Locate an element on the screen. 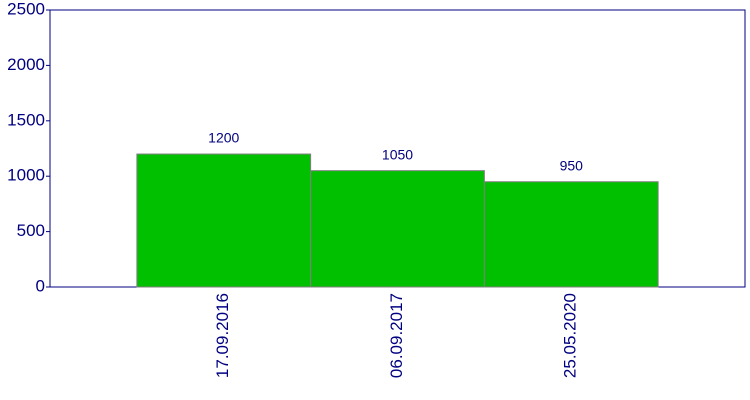  y-tick-label: 1500 is located at coordinates (26, 119).